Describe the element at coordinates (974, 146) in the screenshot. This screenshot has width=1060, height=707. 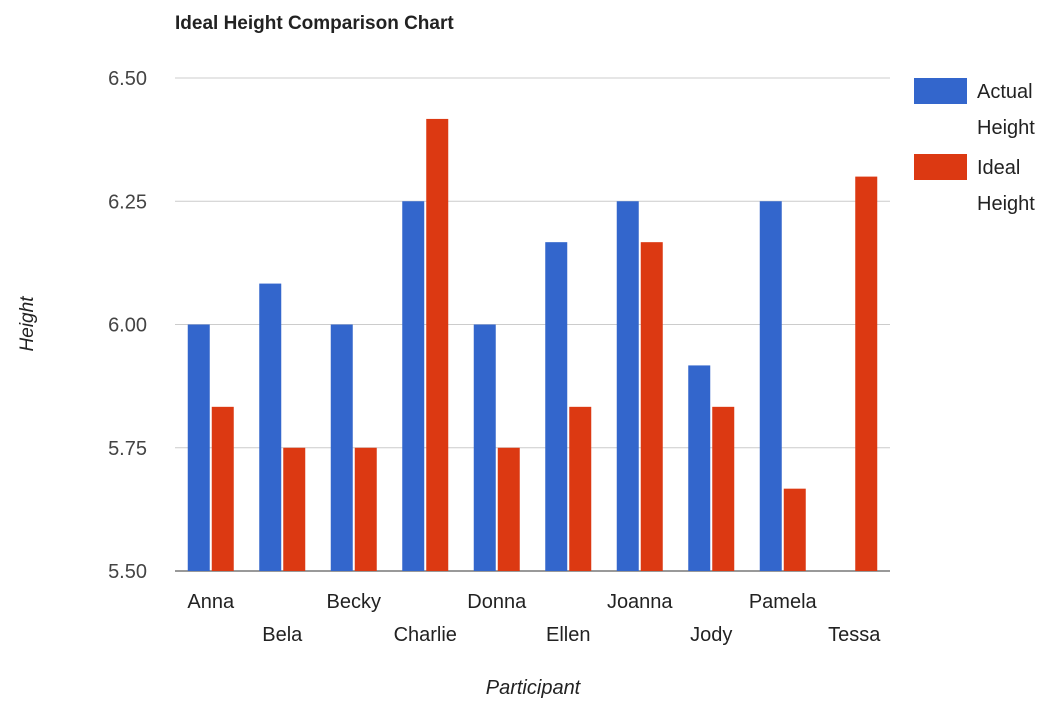
I see `legend: Actual Height Ideal Height` at that location.